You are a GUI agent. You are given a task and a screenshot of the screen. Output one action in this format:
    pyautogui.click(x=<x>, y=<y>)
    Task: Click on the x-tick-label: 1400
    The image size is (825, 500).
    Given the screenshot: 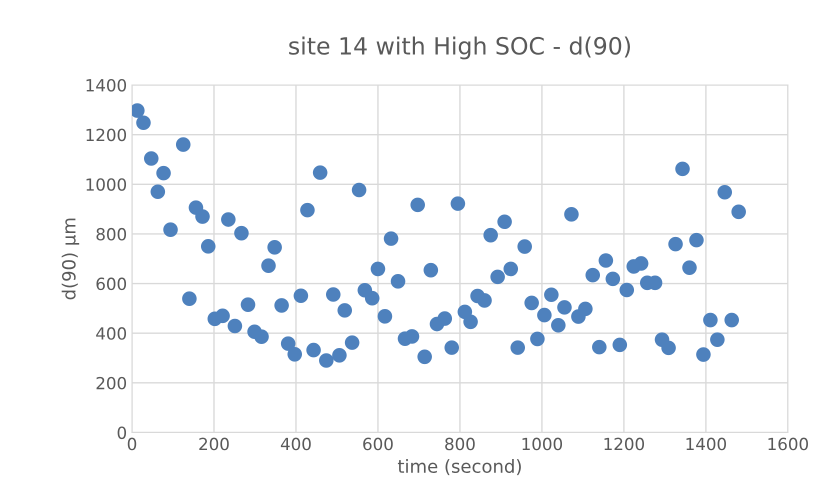 What is the action you would take?
    pyautogui.click(x=706, y=444)
    